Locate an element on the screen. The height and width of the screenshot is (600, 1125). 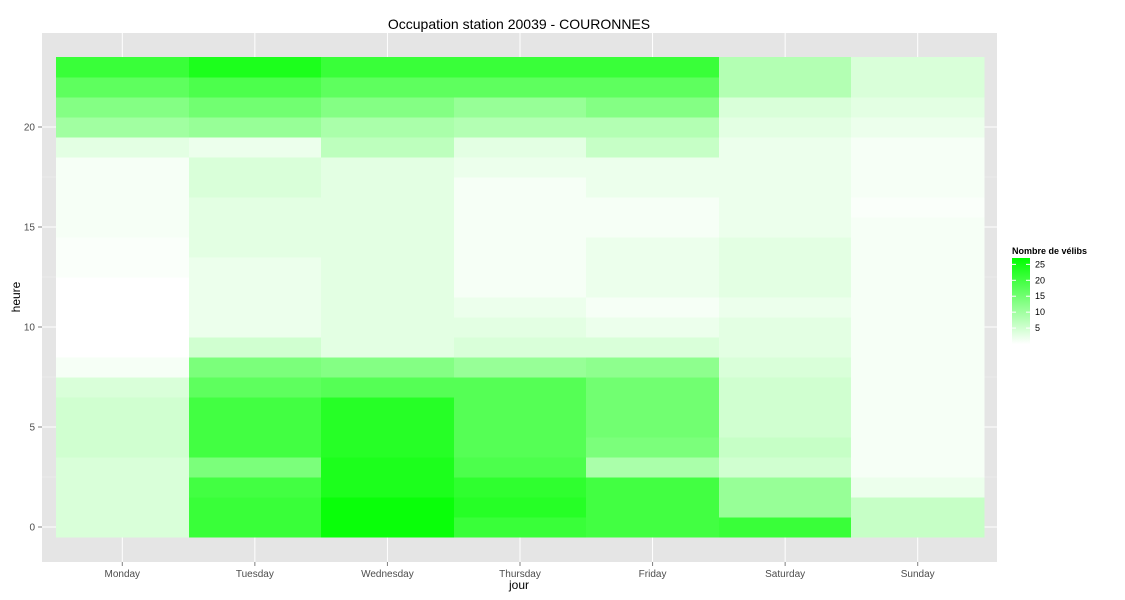
tile-sunday-h20 is located at coordinates (918, 127).